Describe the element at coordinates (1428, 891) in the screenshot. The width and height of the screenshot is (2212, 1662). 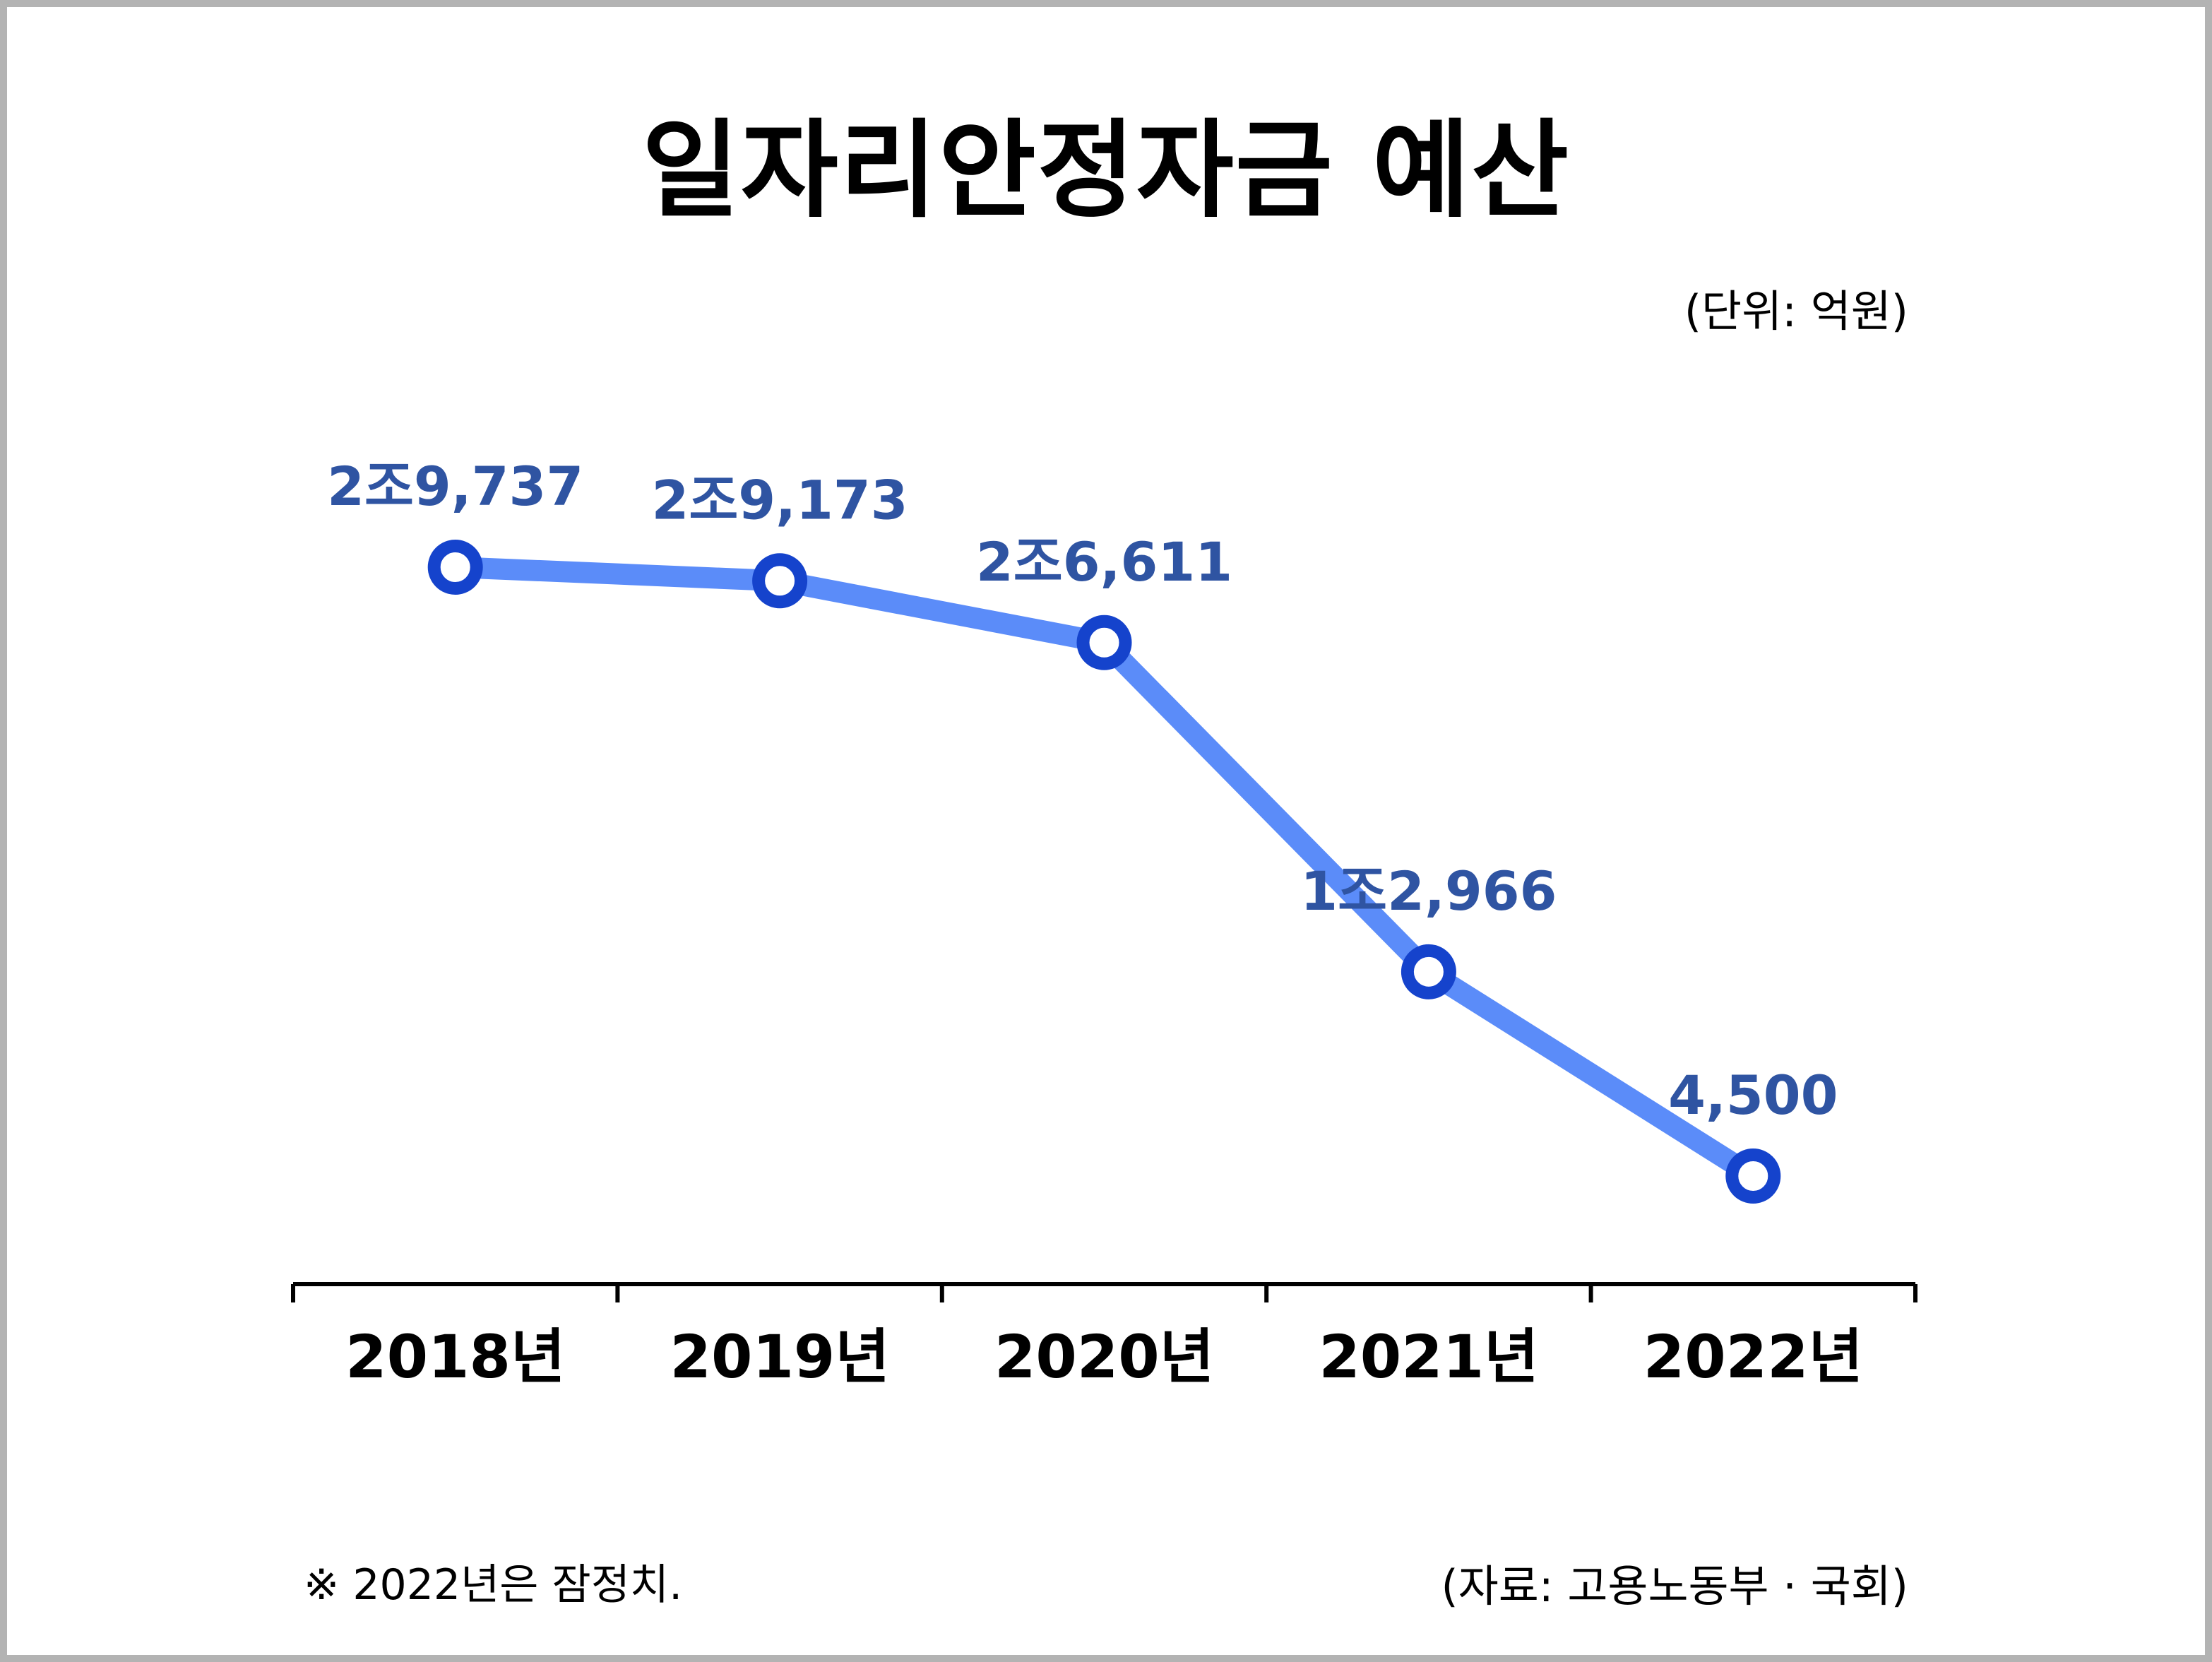
I see `data-label: 1조2,966` at that location.